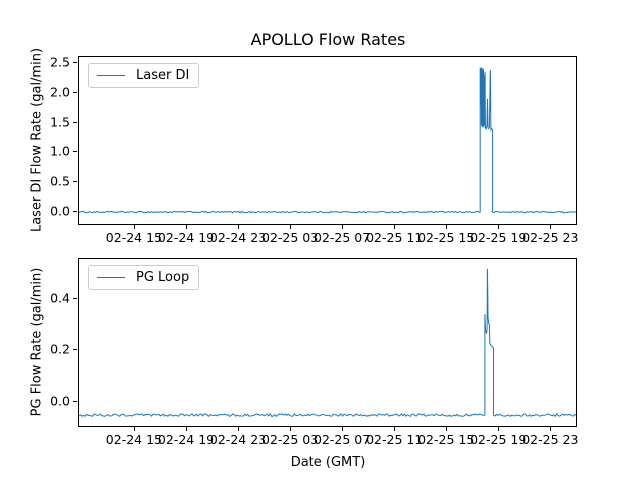  I want to click on legend-laser-di: Laser DI, so click(144, 75).